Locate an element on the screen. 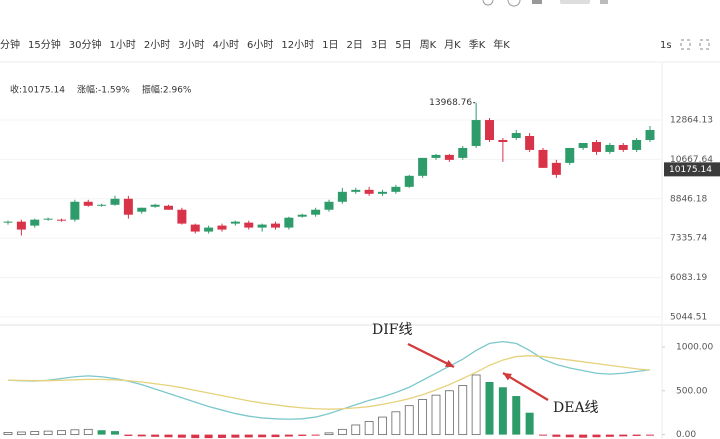 Image resolution: width=720 pixels, height=439 pixels. timeframe-button: 2日 is located at coordinates (354, 45).